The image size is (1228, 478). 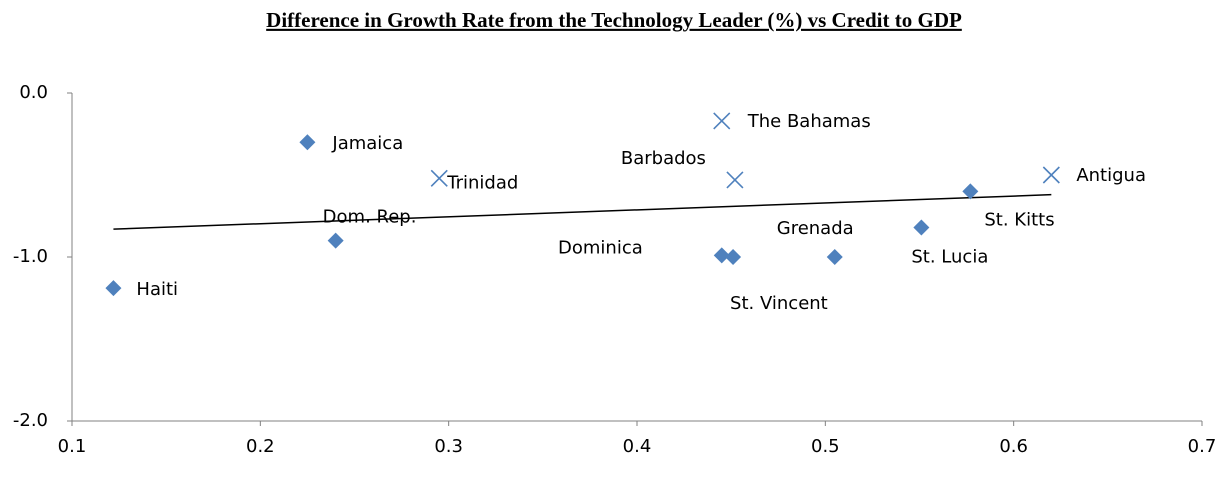 What do you see at coordinates (825, 446) in the screenshot?
I see `x-tick-label: 0.5` at bounding box center [825, 446].